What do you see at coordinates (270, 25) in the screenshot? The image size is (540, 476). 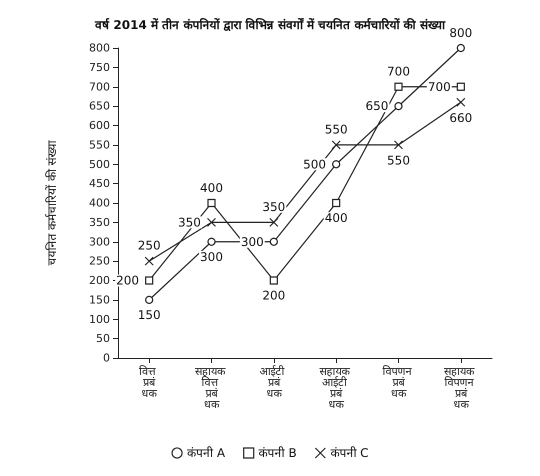 I see `chart-title: वर्ष 2014 में तीन कंपनियों द्वारा विभिन्न संवर्गों में चयनित कर्मचारियों की संख्या` at bounding box center [270, 25].